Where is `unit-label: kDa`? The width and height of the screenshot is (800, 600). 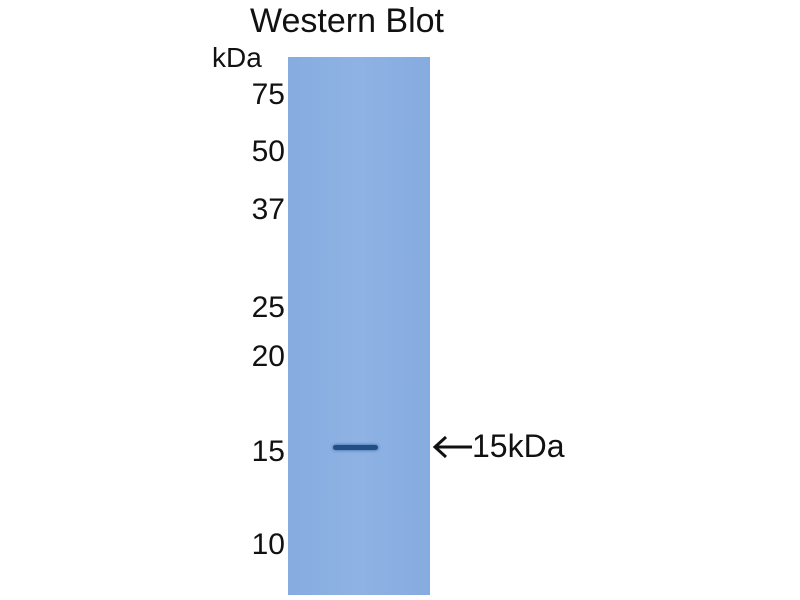 unit-label: kDa is located at coordinates (237, 57).